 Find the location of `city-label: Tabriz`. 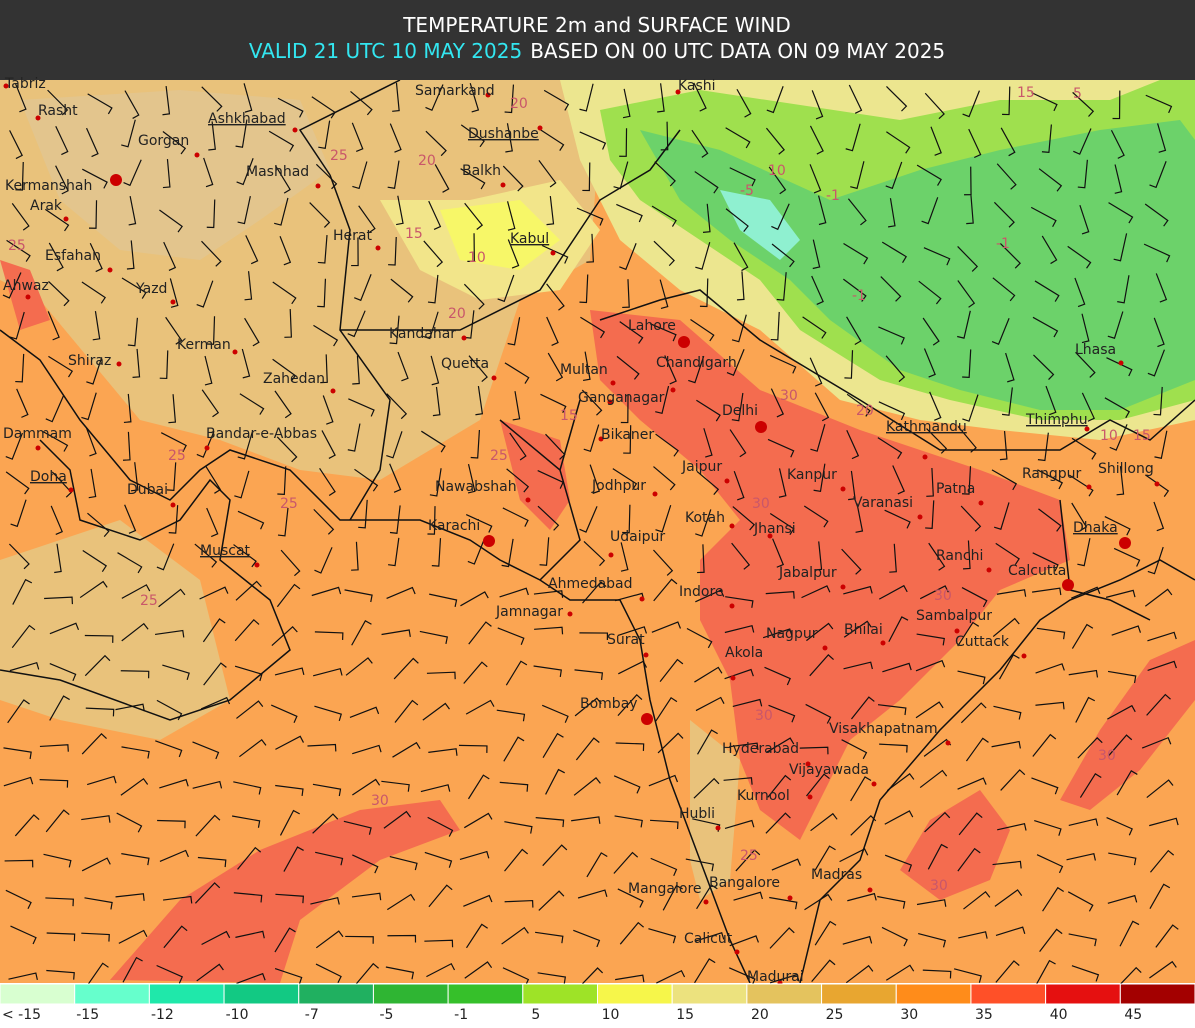

city-label: Tabriz is located at coordinates (25, 84).